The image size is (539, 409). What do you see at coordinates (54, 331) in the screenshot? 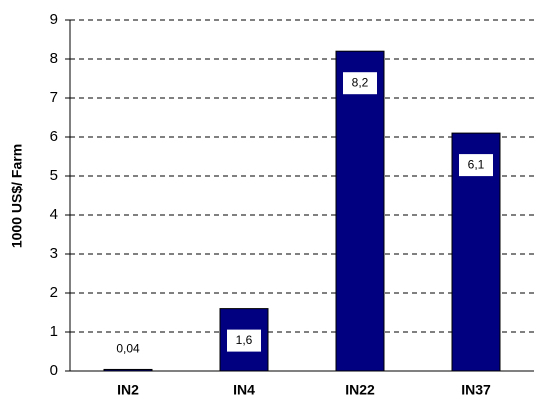
I see `y-tick-label: 1` at bounding box center [54, 331].